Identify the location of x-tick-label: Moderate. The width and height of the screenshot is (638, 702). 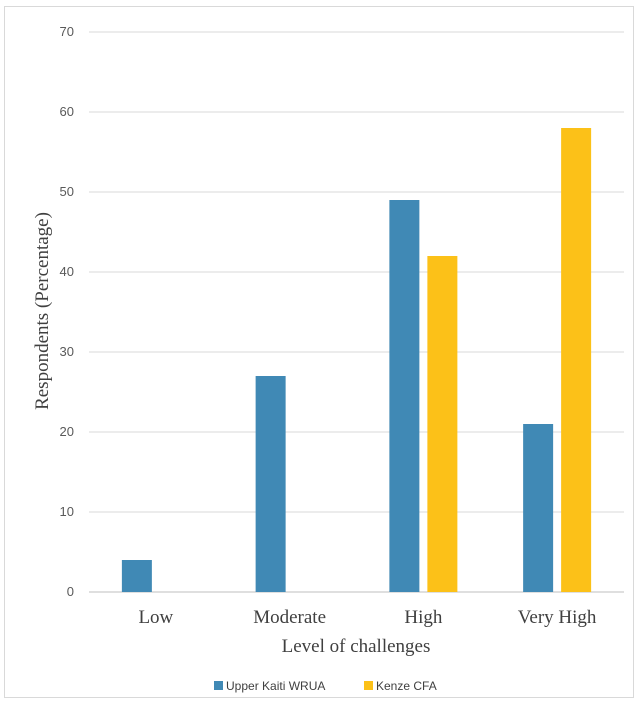
(289, 617).